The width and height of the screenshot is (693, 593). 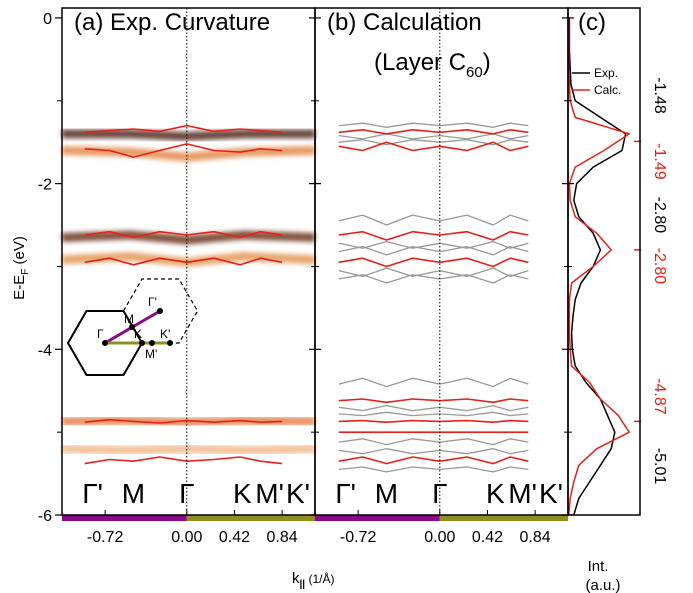 What do you see at coordinates (129, 319) in the screenshot?
I see `inset-label: M` at bounding box center [129, 319].